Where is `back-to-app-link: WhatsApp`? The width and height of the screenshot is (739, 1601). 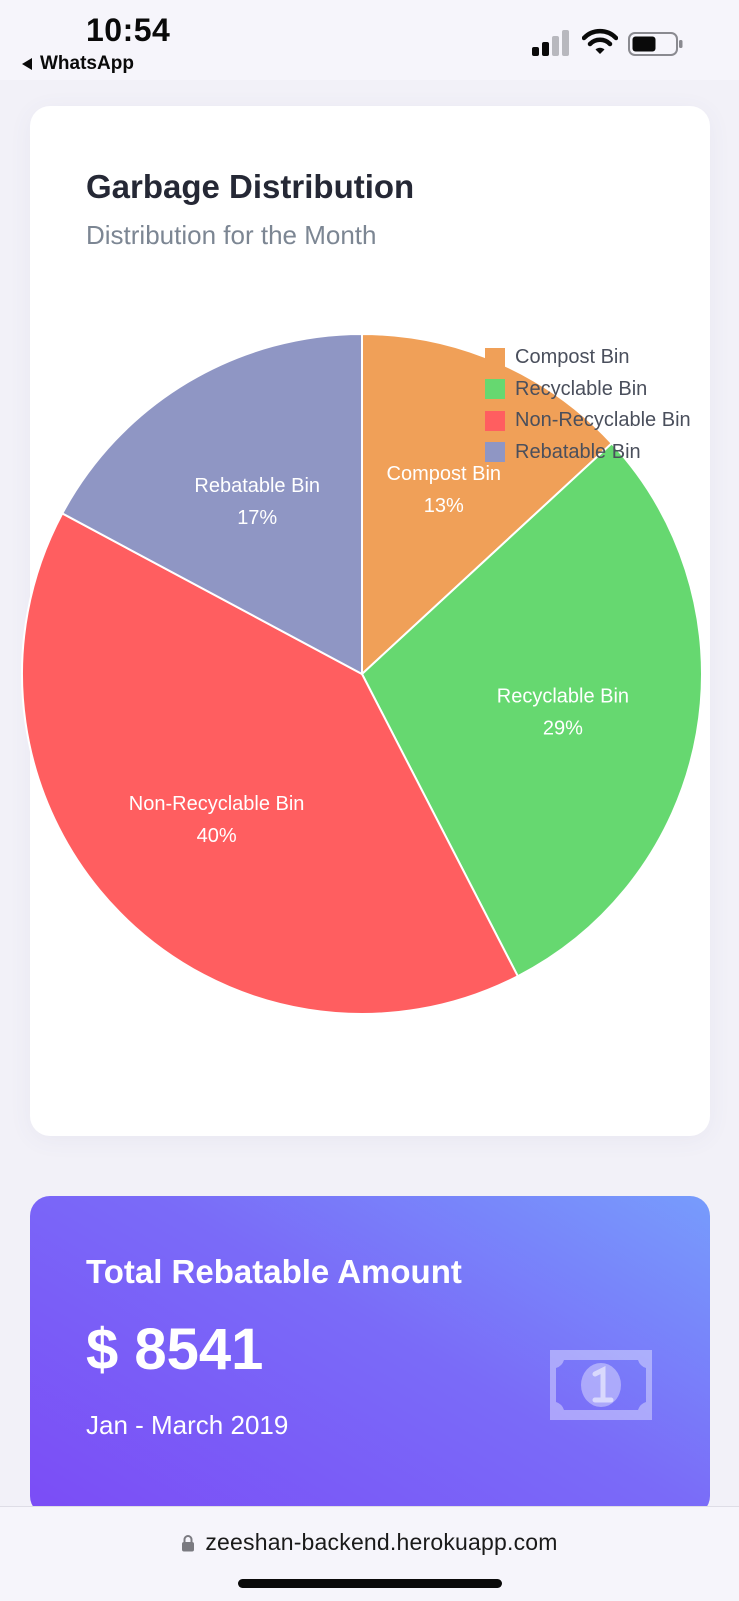 back-to-app-link: WhatsApp is located at coordinates (78, 64).